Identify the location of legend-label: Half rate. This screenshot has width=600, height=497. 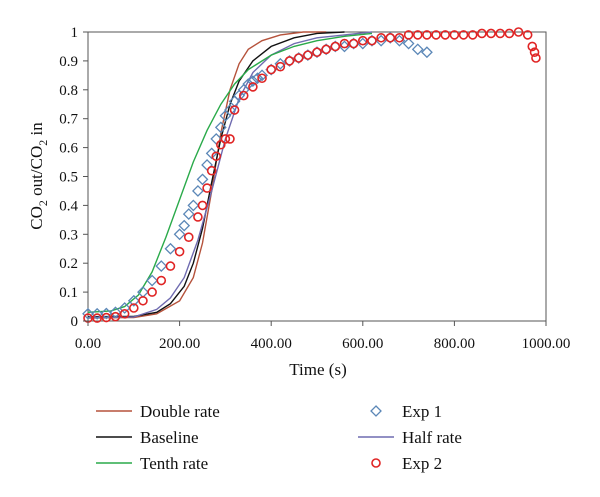
(432, 437).